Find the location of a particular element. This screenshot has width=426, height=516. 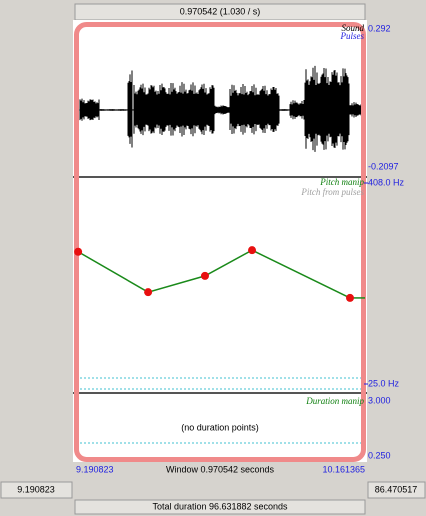

total-bar is located at coordinates (220, 507).